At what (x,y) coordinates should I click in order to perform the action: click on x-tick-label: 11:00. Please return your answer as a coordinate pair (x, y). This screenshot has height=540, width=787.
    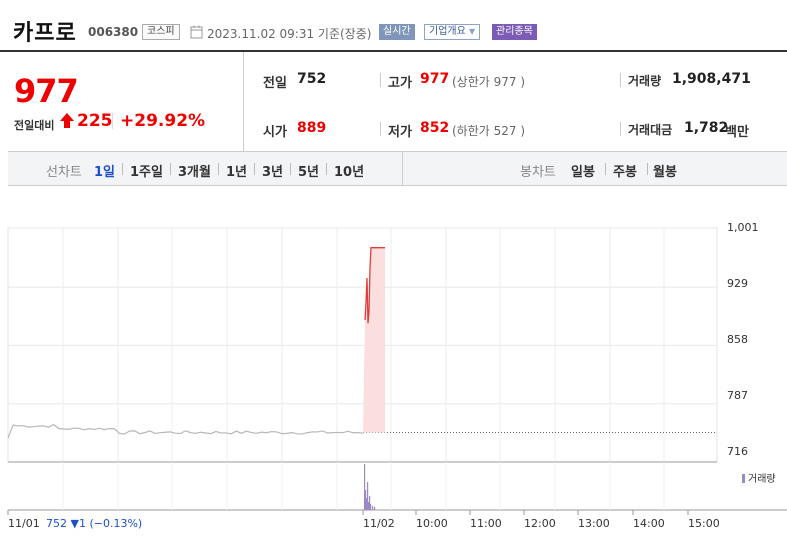
    Looking at the image, I should click on (486, 523).